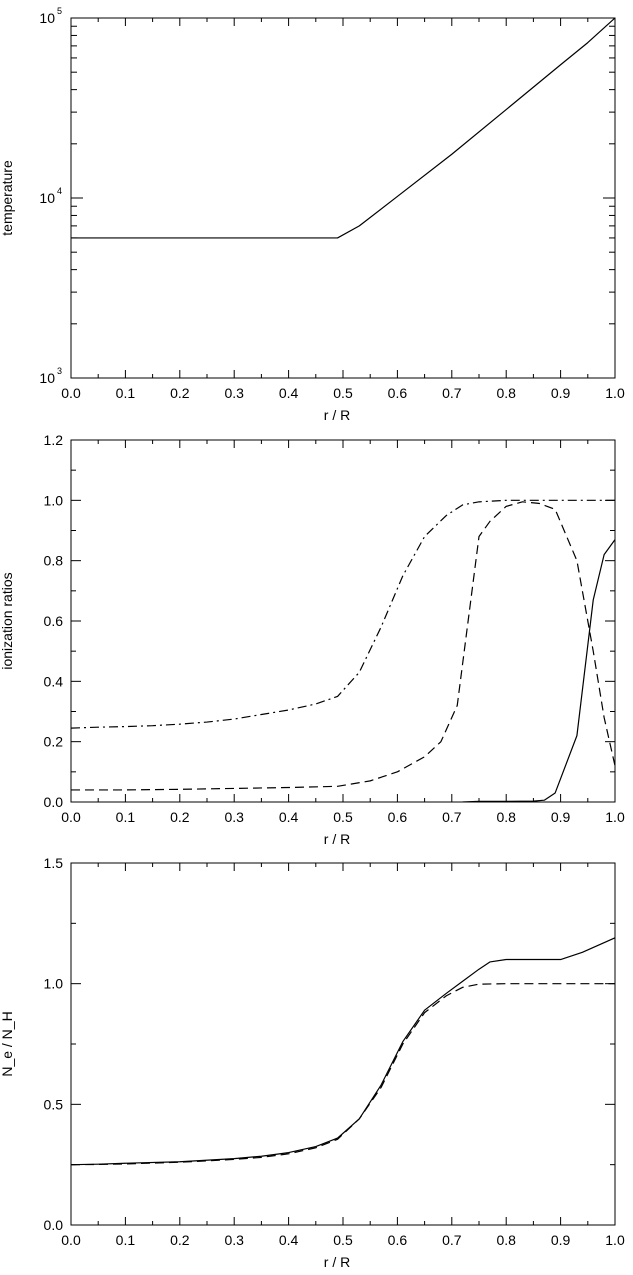 This screenshot has width=633, height=1275. What do you see at coordinates (54, 561) in the screenshot?
I see `y-tick-label: 0.8` at bounding box center [54, 561].